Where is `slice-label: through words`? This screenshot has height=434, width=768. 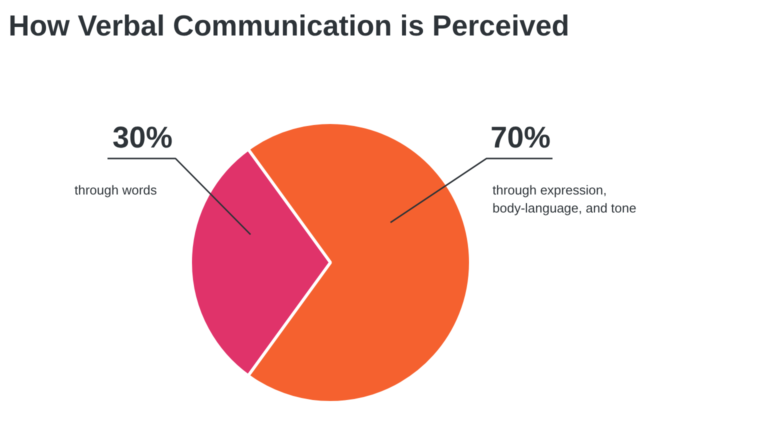
slice-label: through words is located at coordinates (116, 190).